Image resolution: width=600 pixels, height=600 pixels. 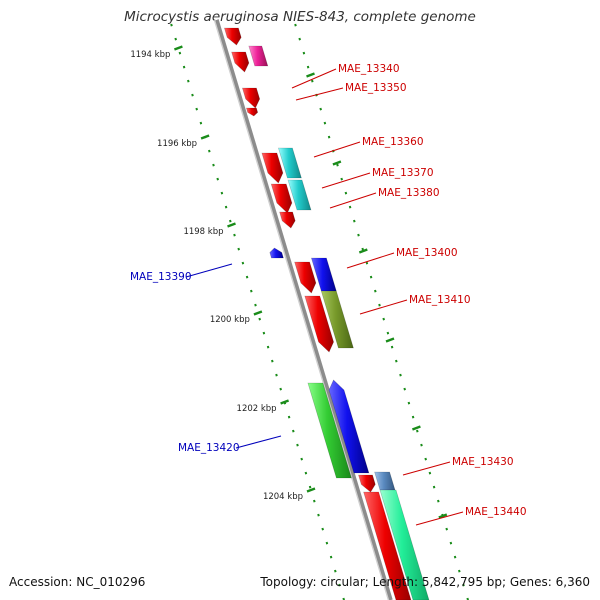 I want to click on gene-label-mae-13340: MAE_13340, so click(x=369, y=69).